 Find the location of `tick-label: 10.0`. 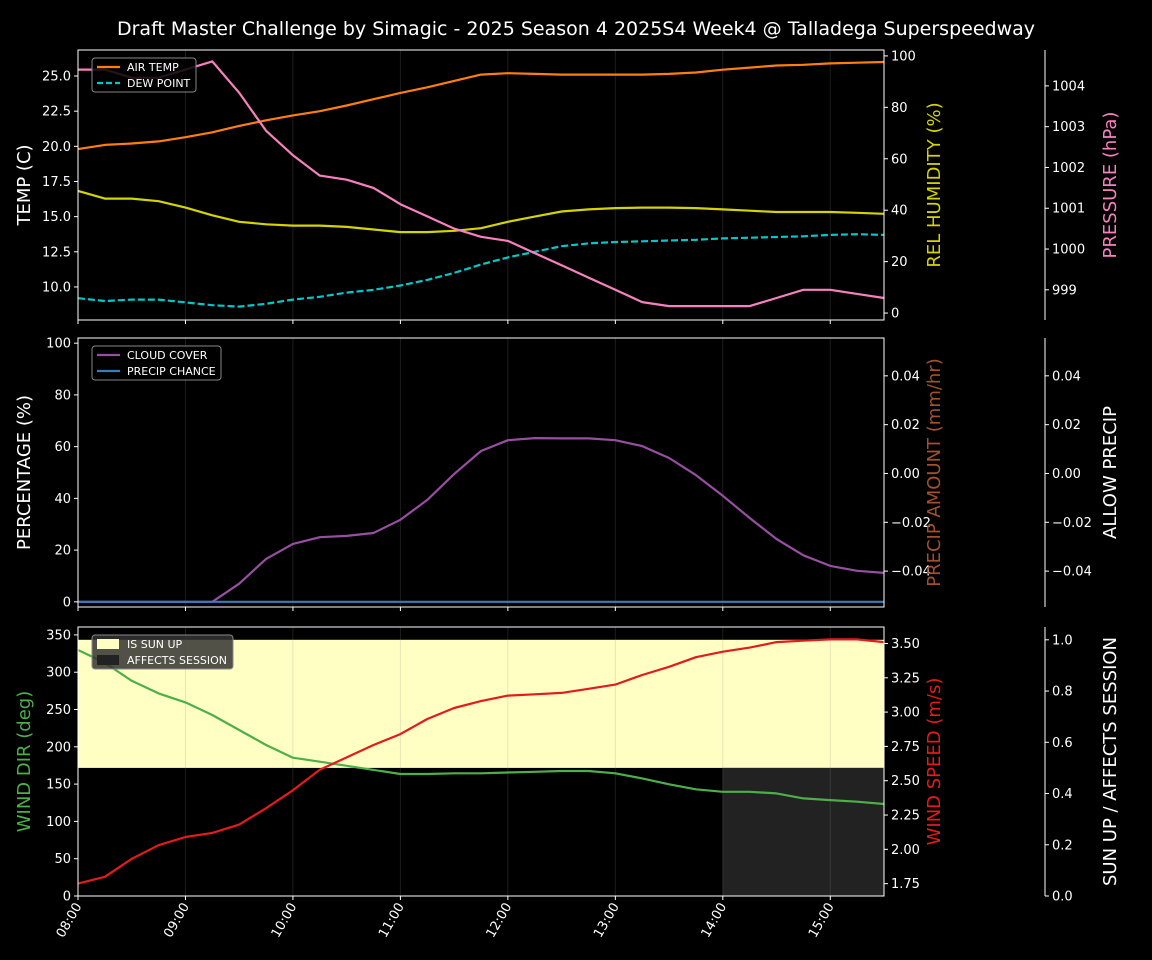

tick-label: 10.0 is located at coordinates (56, 287).